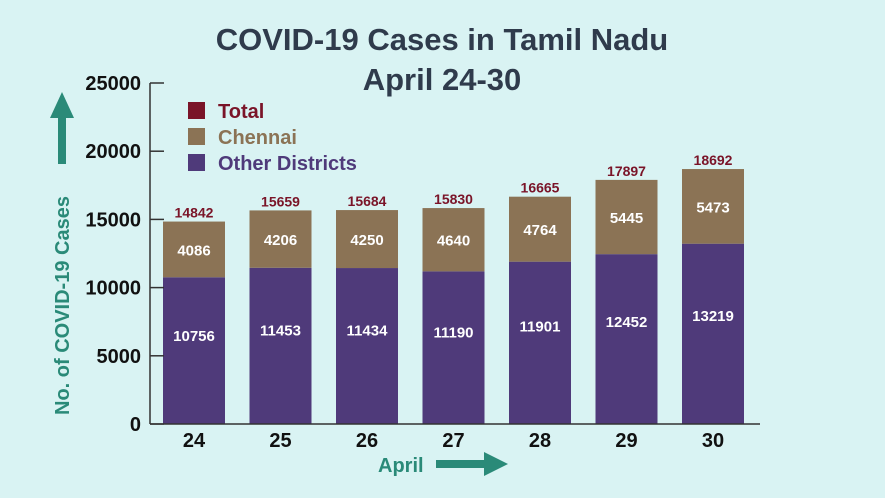 This screenshot has height=498, width=885. I want to click on total-label: 16665, so click(540, 188).